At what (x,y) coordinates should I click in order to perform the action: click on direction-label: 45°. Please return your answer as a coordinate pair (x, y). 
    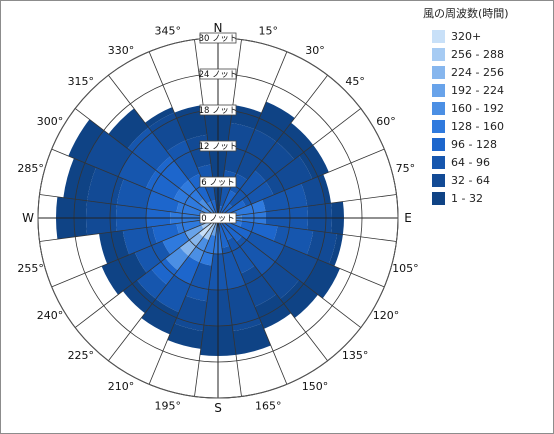
    Looking at the image, I should click on (355, 81).